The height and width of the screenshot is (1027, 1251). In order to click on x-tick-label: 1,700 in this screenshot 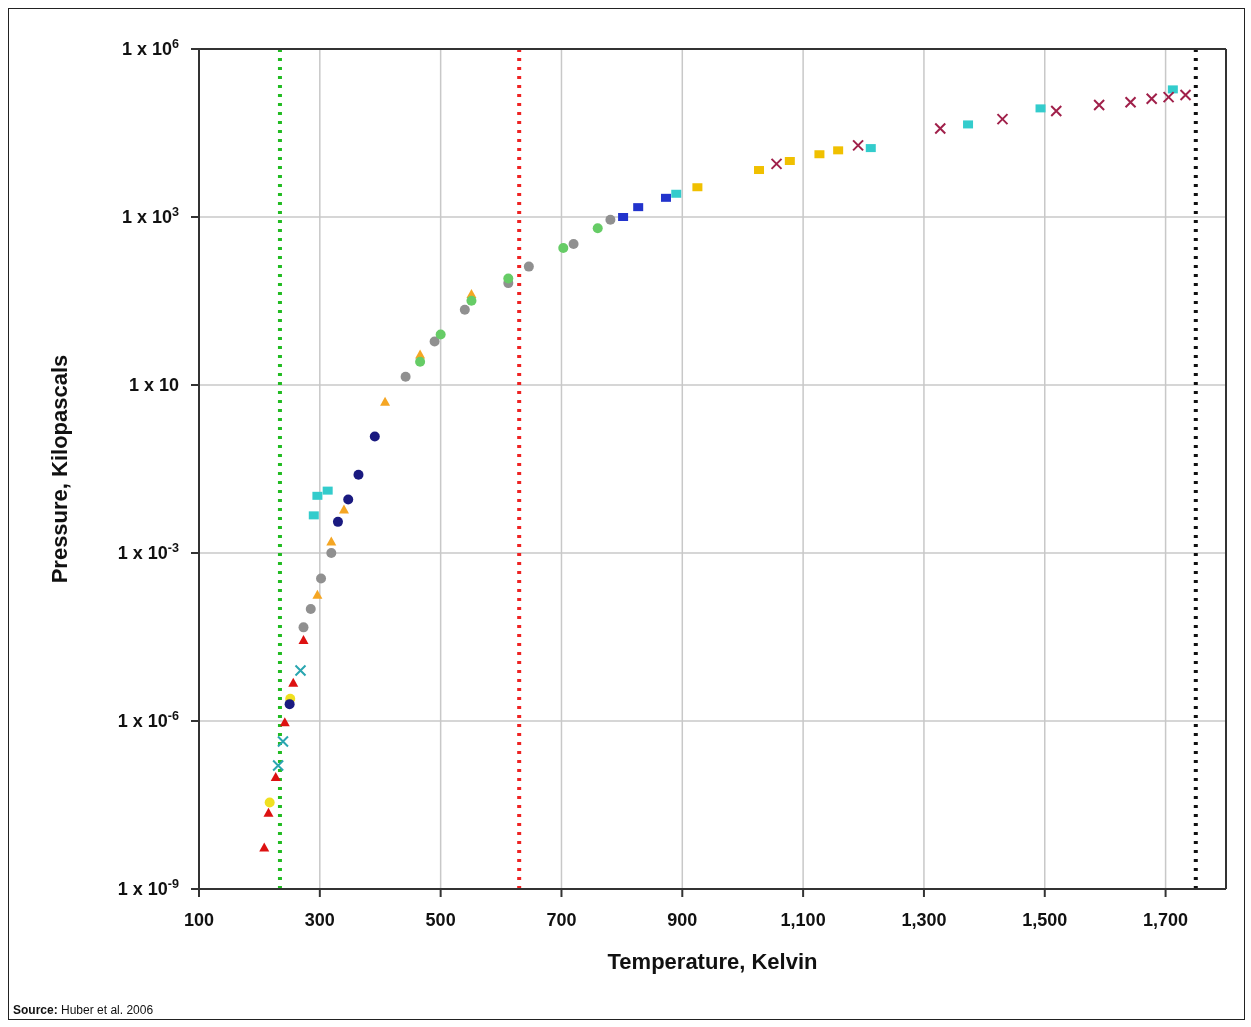, I will do `click(1166, 919)`.